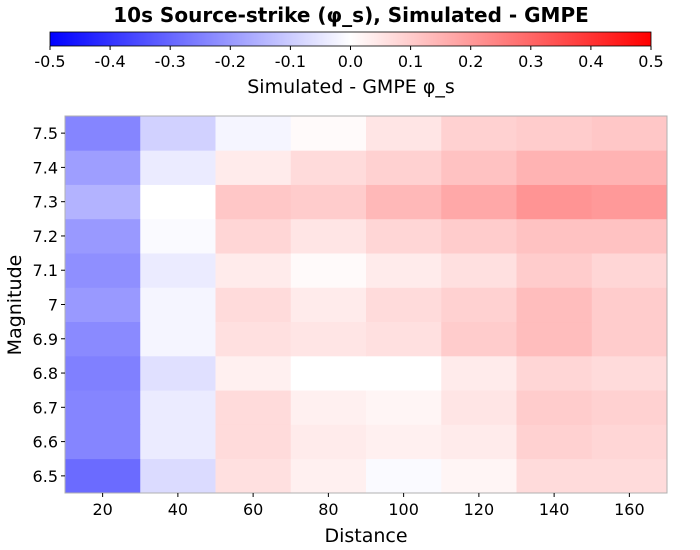  I want to click on x-axis-ticks: 20 40 60 80 100 120 140 160, so click(368, 506).